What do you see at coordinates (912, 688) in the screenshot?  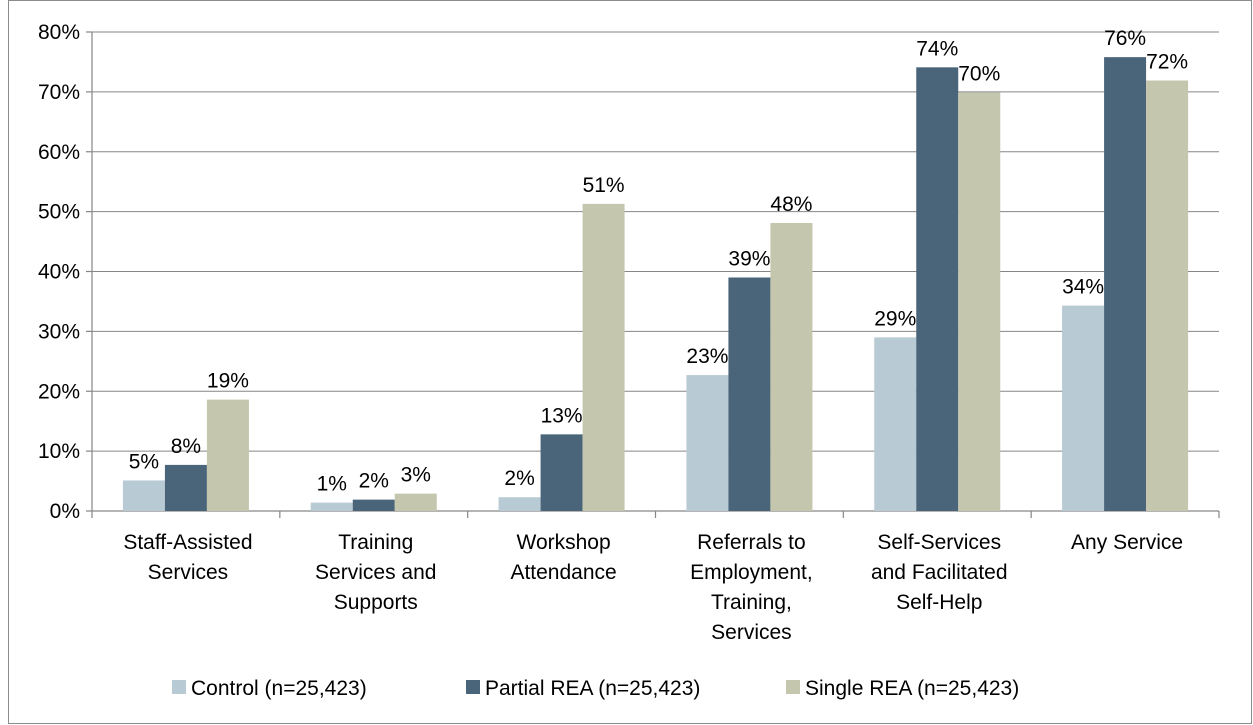 I see `legend-label: Single REA (n=25,423)` at bounding box center [912, 688].